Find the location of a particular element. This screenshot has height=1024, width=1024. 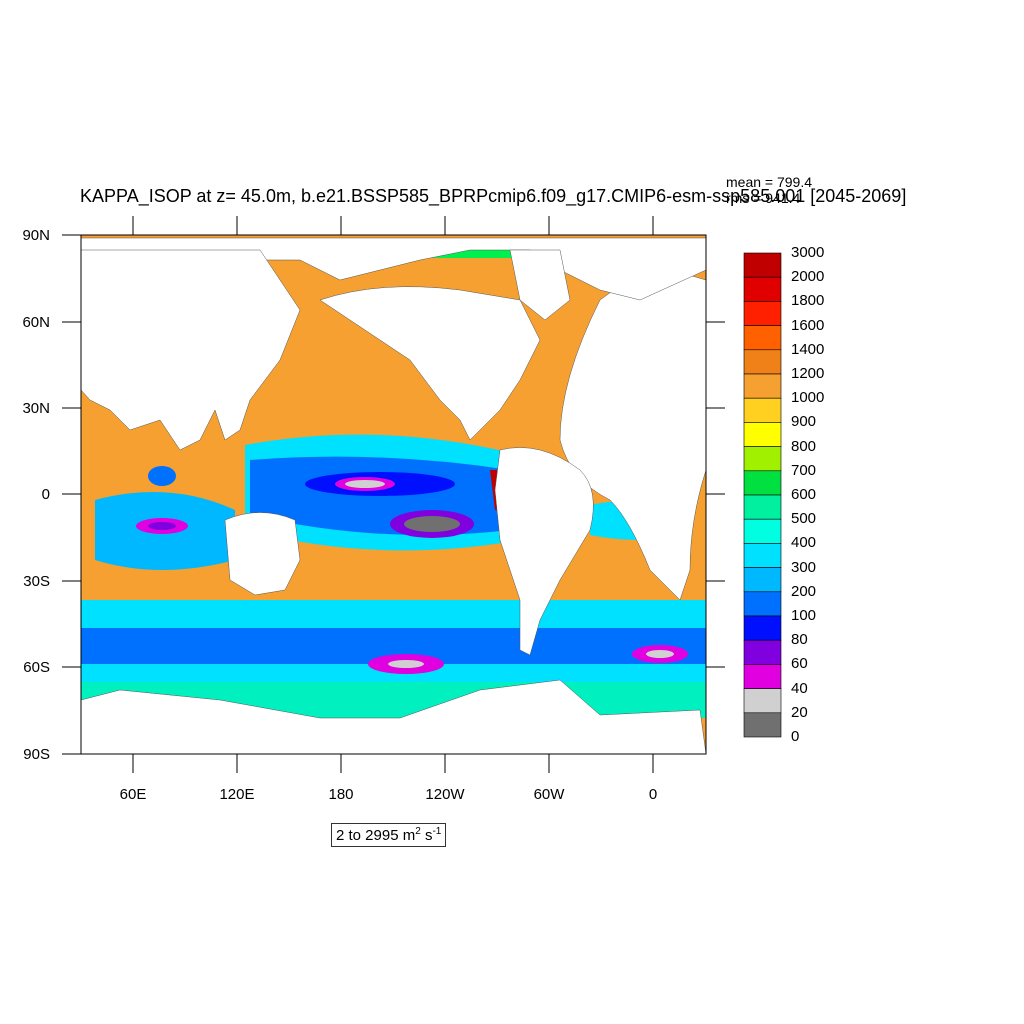

colorbar-label: 700 is located at coordinates (804, 470).